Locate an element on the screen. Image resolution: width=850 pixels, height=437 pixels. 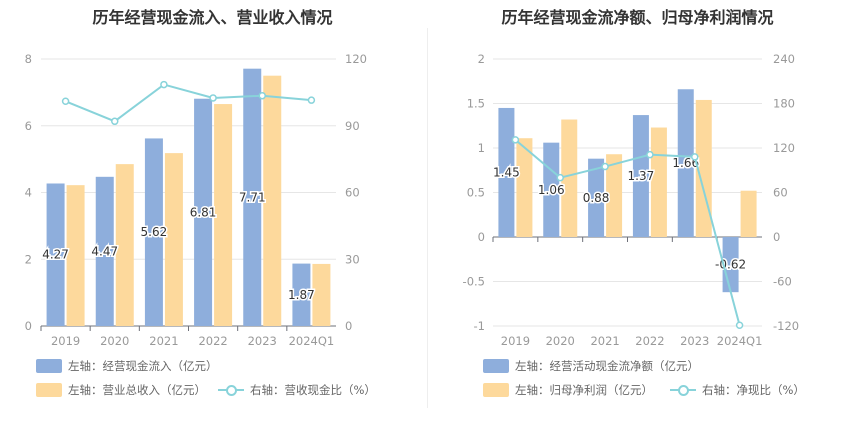
legend-item-net-profit: 左轴：归母净利润（亿元） is located at coordinates (568, 390).